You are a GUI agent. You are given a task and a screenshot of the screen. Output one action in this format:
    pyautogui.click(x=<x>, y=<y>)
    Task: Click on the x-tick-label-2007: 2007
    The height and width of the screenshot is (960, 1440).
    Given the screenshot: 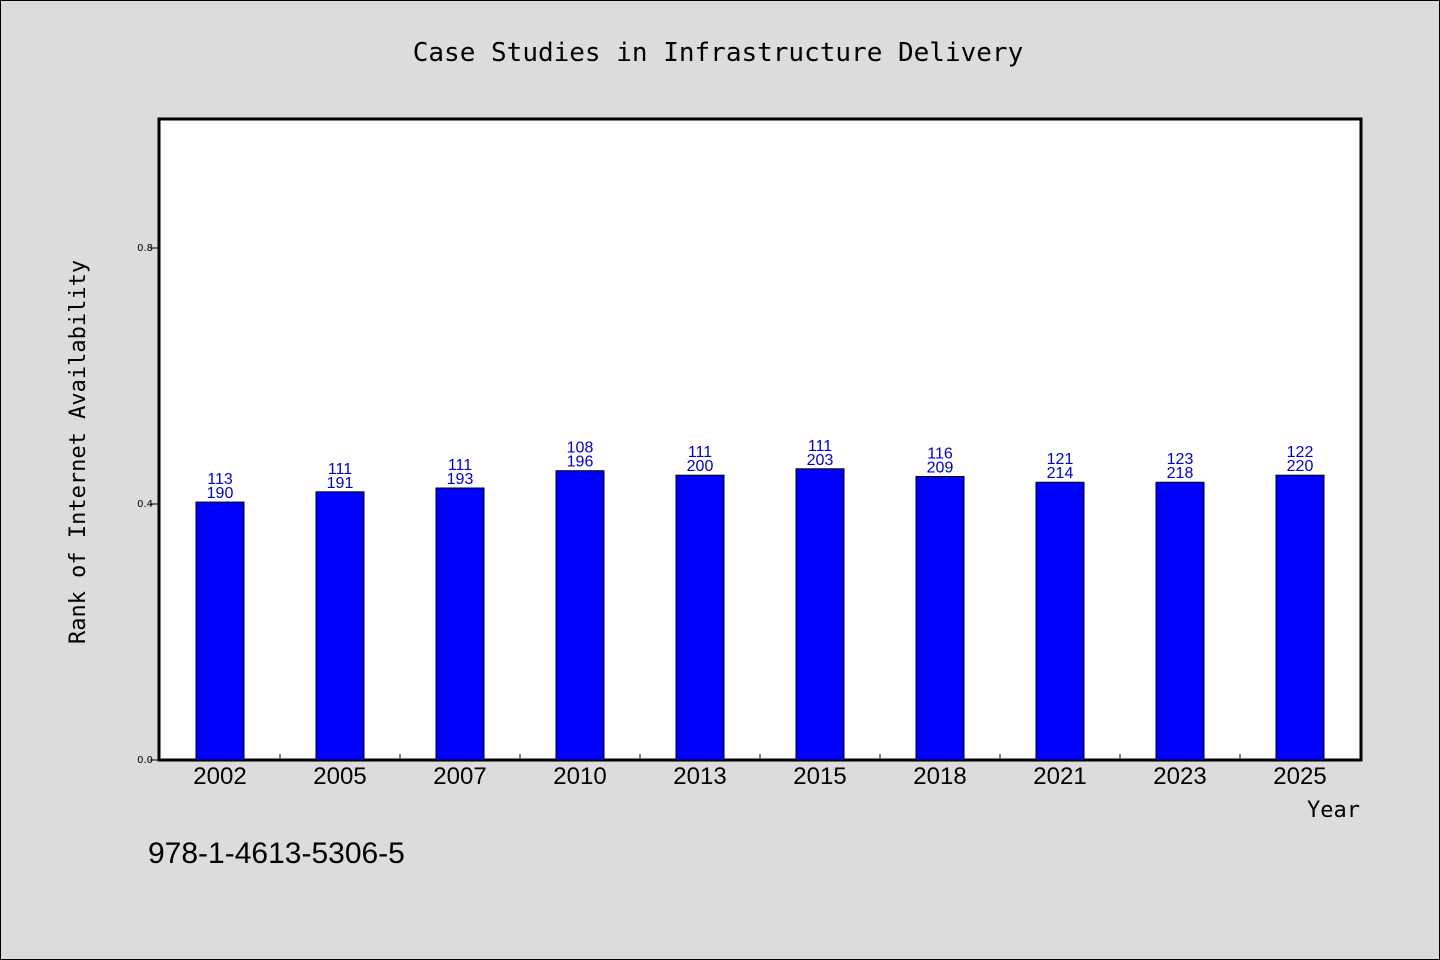 What is the action you would take?
    pyautogui.click(x=459, y=776)
    